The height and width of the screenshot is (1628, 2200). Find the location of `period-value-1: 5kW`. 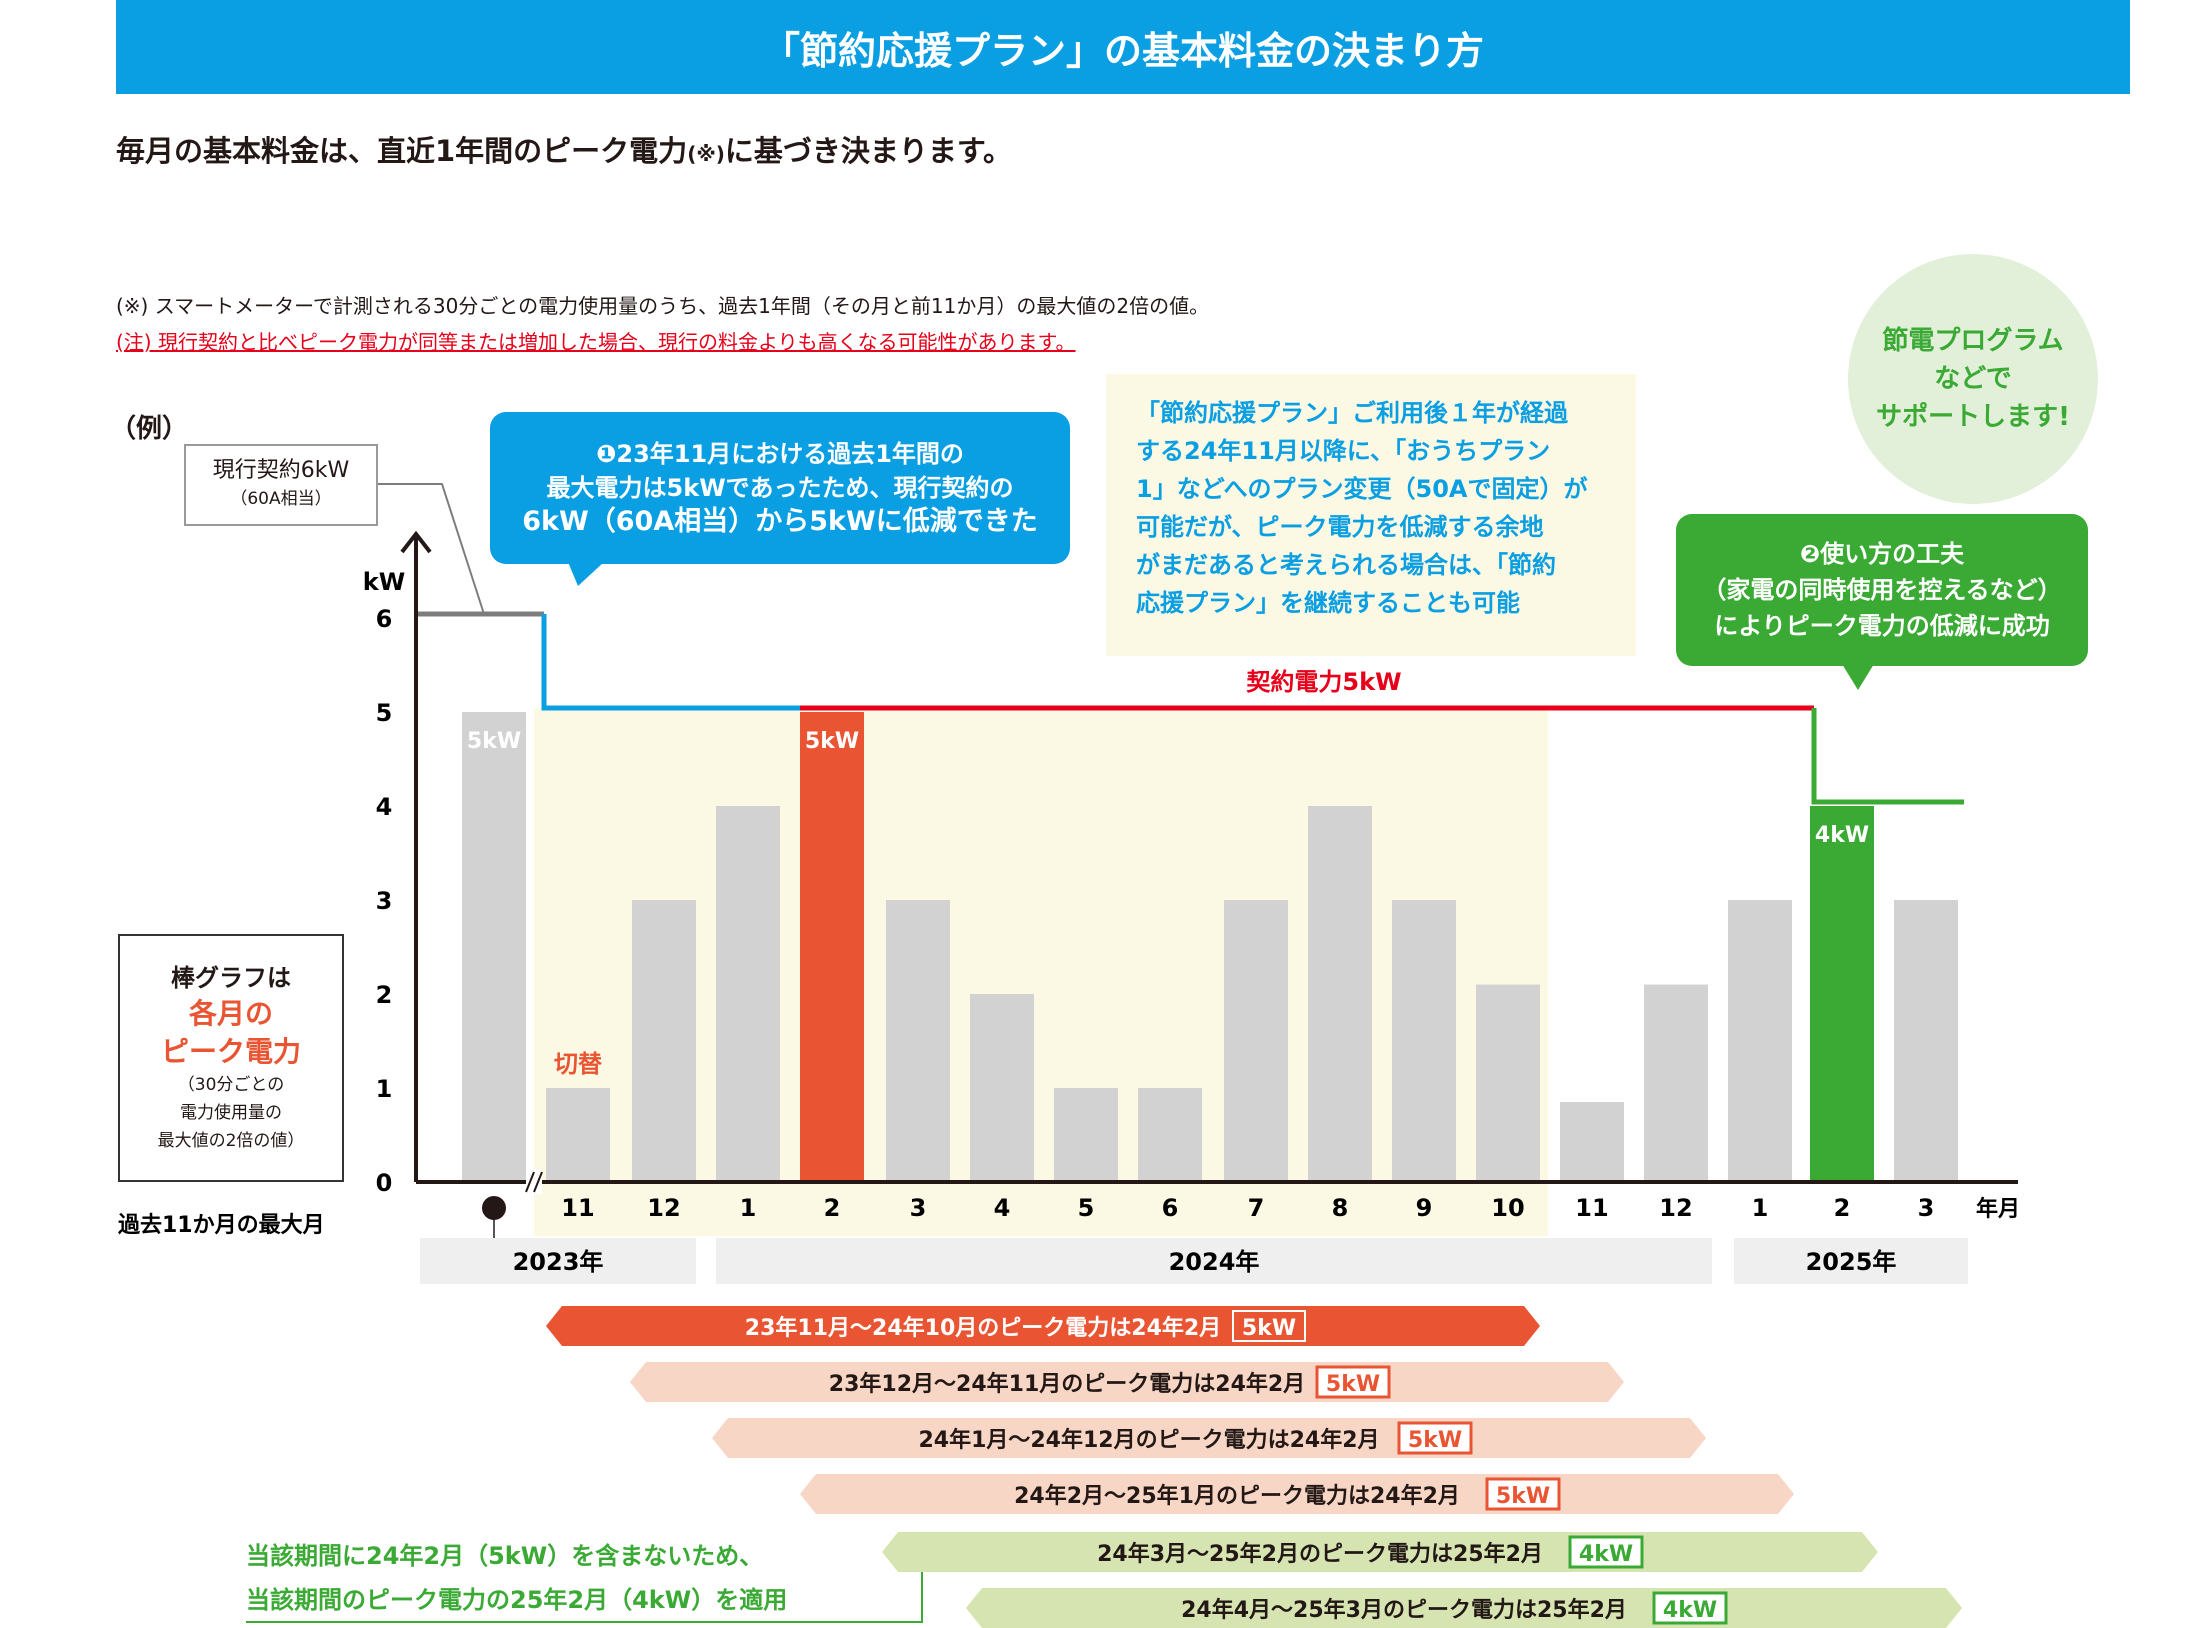

period-value-1: 5kW is located at coordinates (1353, 1384).